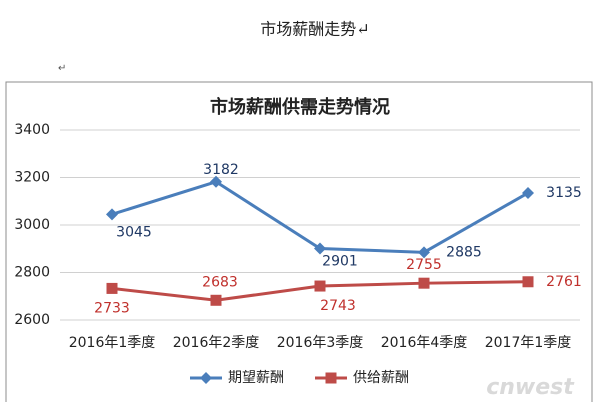 Image resolution: width=596 pixels, height=406 pixels. I want to click on x-tick-label: 2017年1季度, so click(528, 343).